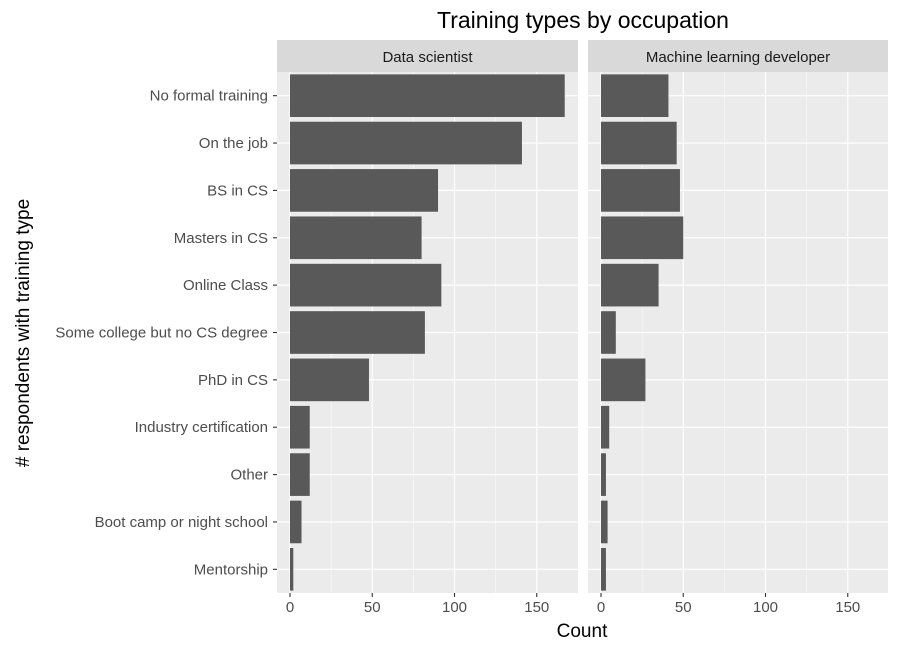 This screenshot has width=899, height=651. What do you see at coordinates (233, 143) in the screenshot?
I see `category-label: On the job` at bounding box center [233, 143].